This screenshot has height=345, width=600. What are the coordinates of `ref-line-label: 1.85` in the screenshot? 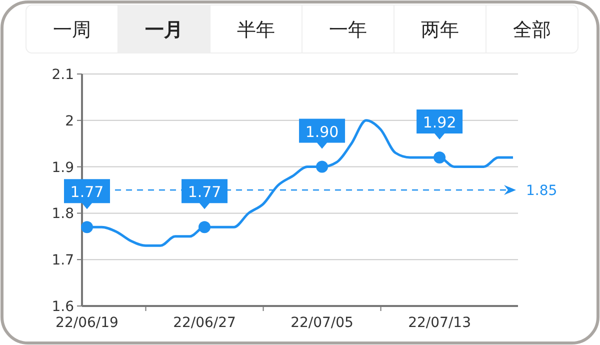 It's located at (542, 191).